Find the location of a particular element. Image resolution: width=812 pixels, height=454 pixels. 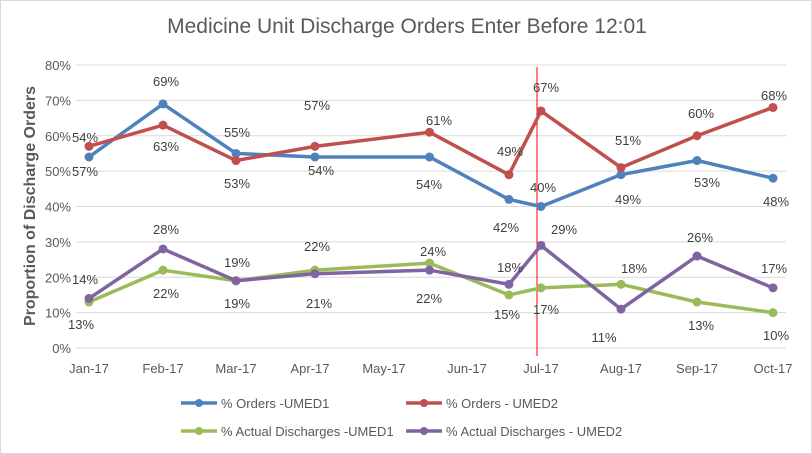

data-label: 63% is located at coordinates (166, 146).